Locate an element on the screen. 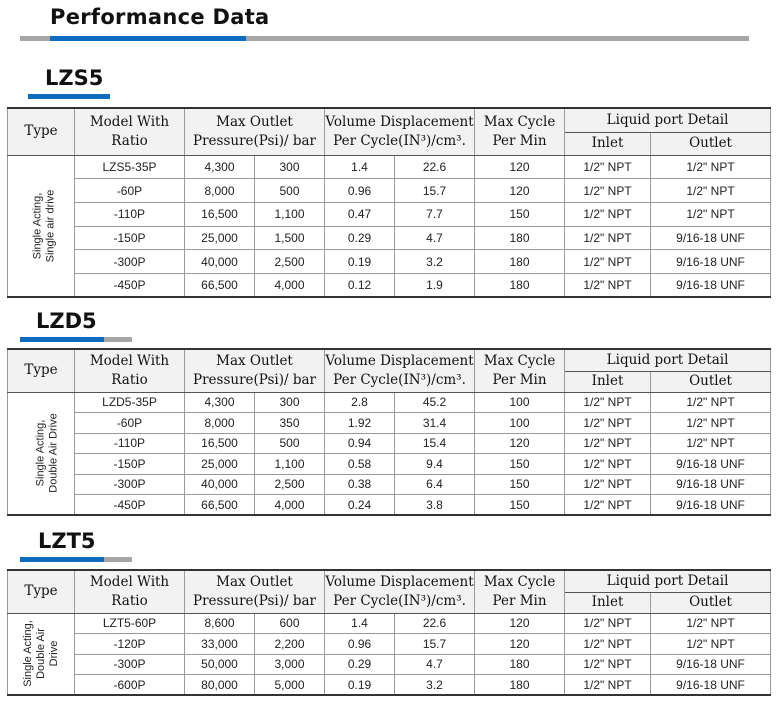 Image resolution: width=779 pixels, height=706 pixels. cell-model: LZT5-60P is located at coordinates (129, 623).